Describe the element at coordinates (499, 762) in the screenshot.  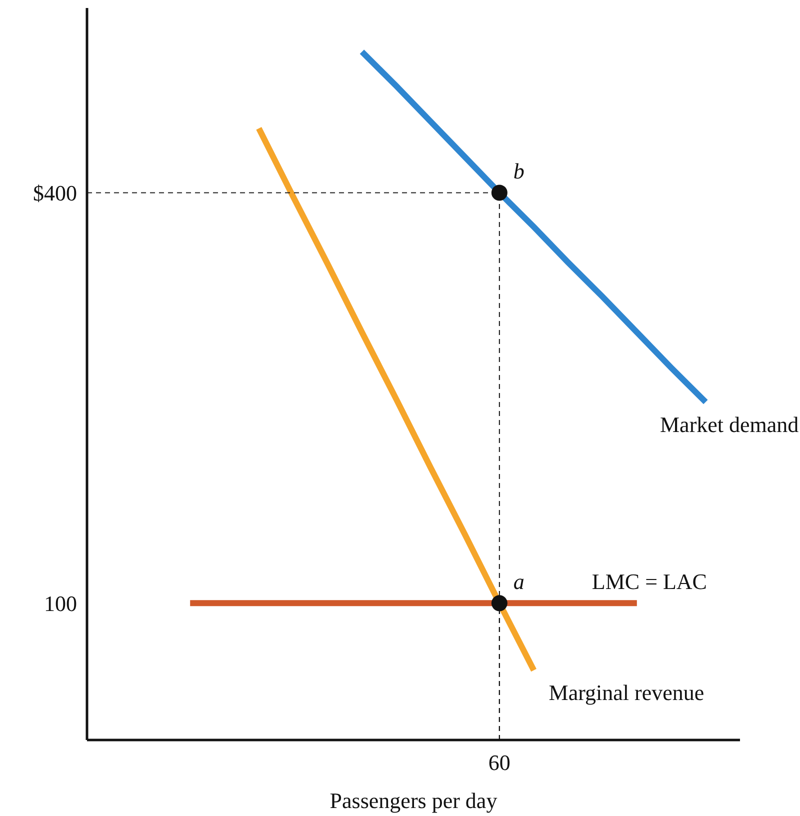
I see `x-tick-label: 60` at that location.